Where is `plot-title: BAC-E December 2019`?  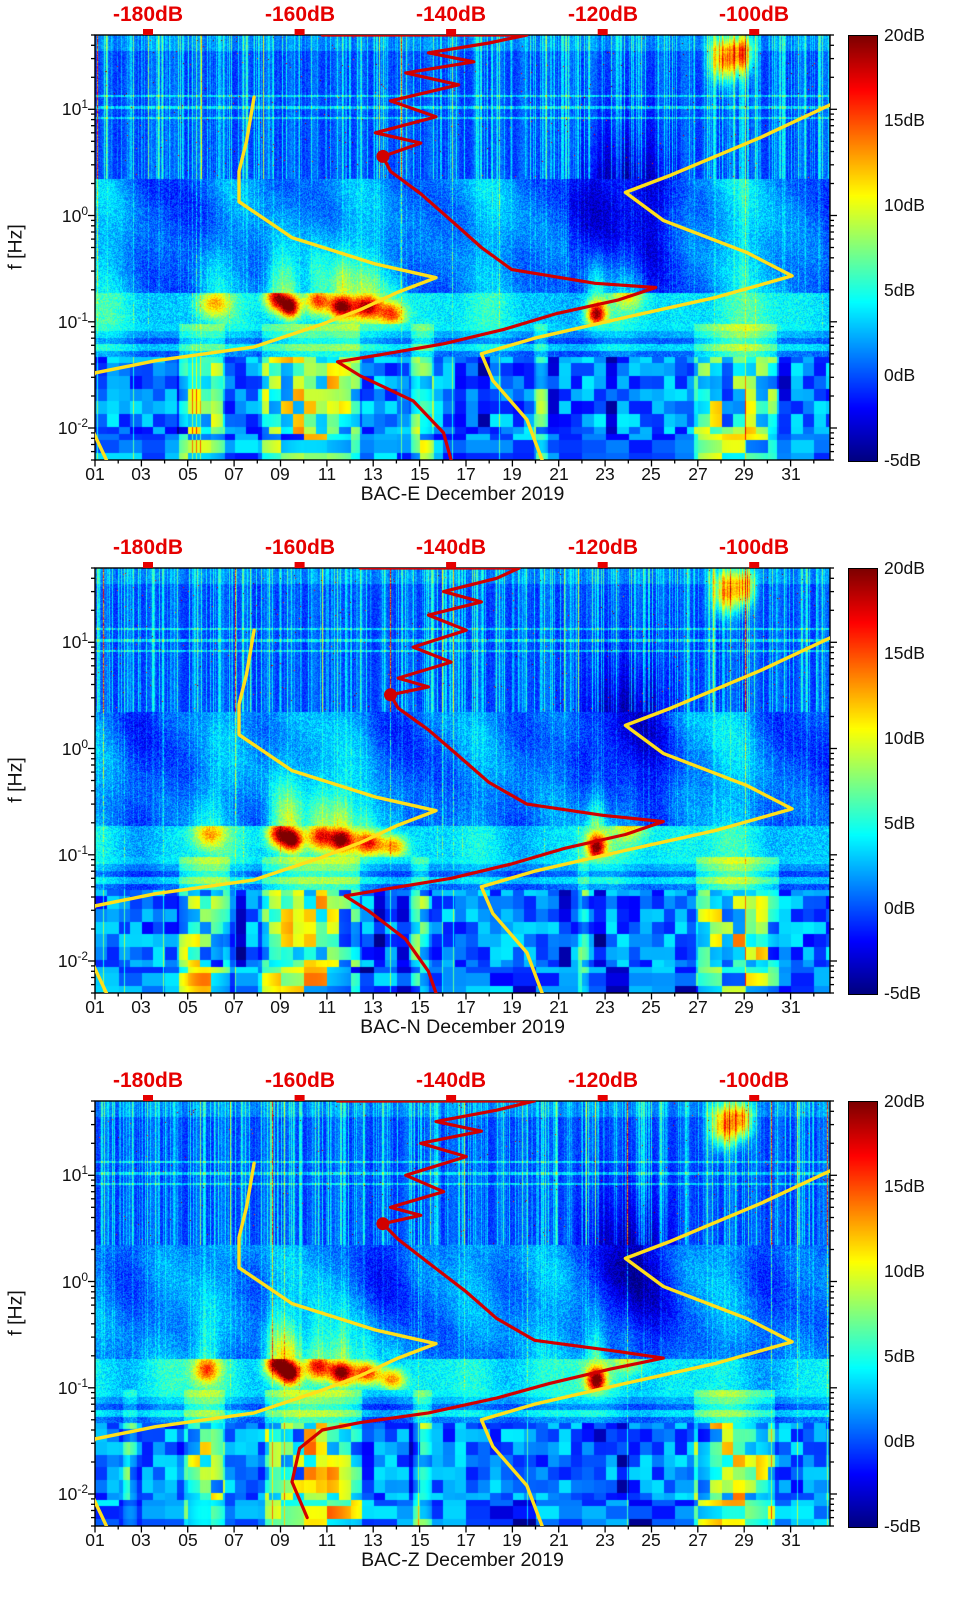
plot-title: BAC-E December 2019 is located at coordinates (462, 494).